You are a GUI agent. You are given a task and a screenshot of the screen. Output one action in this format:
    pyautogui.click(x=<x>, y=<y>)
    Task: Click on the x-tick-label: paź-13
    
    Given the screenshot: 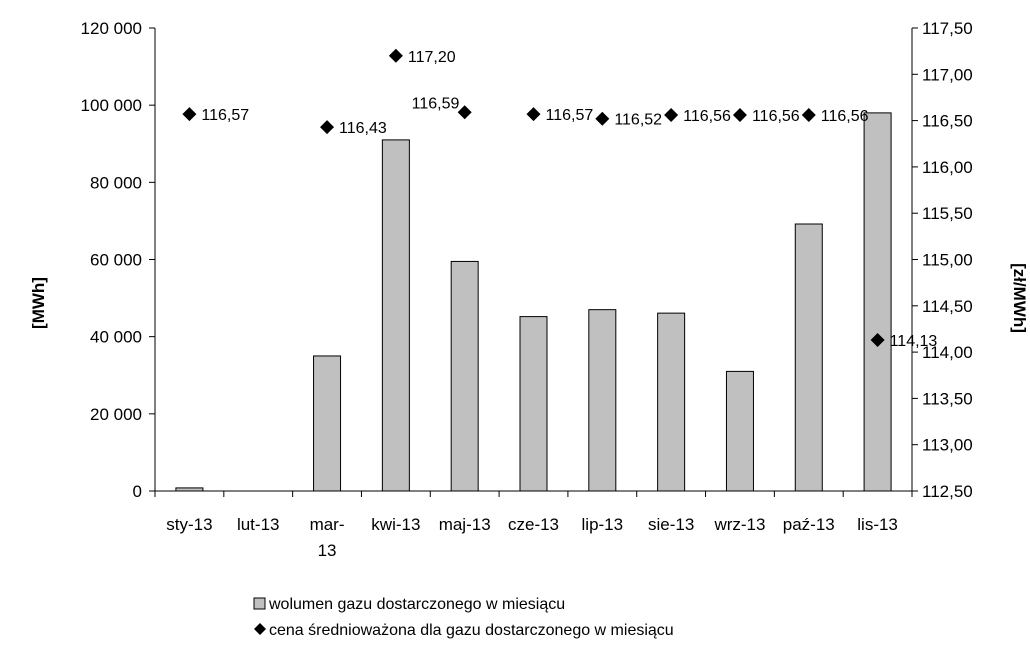 What is the action you would take?
    pyautogui.click(x=809, y=524)
    